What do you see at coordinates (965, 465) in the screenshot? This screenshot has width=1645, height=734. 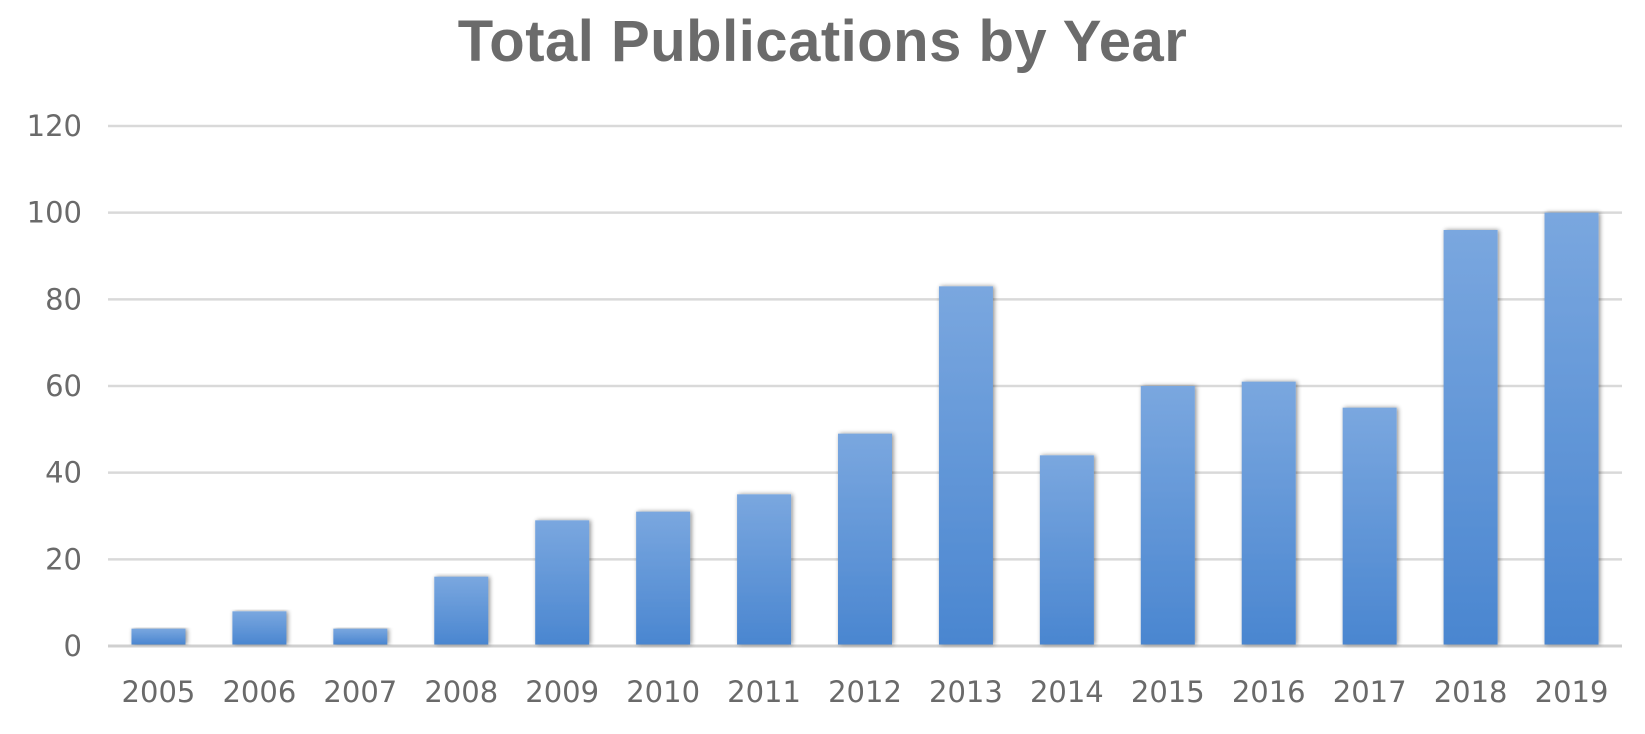 I see `bar-2013` at bounding box center [965, 465].